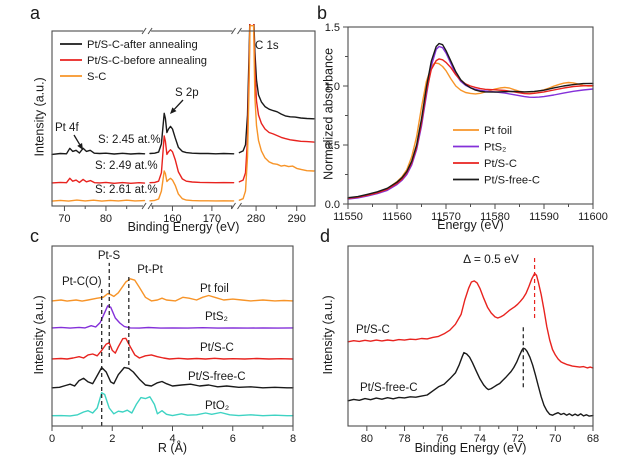 The image size is (640, 462). Describe the element at coordinates (67, 128) in the screenshot. I see `annotation-text: Pt 4f` at that location.